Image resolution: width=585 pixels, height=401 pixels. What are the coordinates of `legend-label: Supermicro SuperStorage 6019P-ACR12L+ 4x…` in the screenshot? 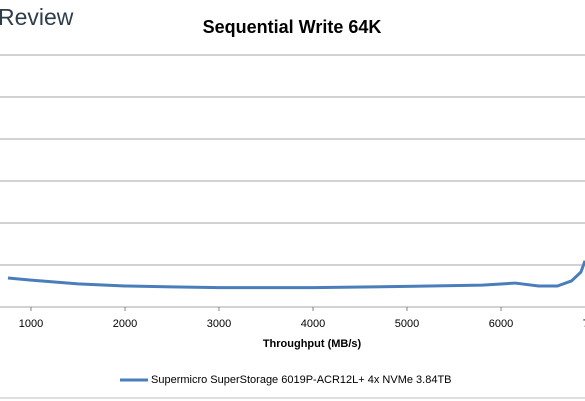 It's located at (301, 380).